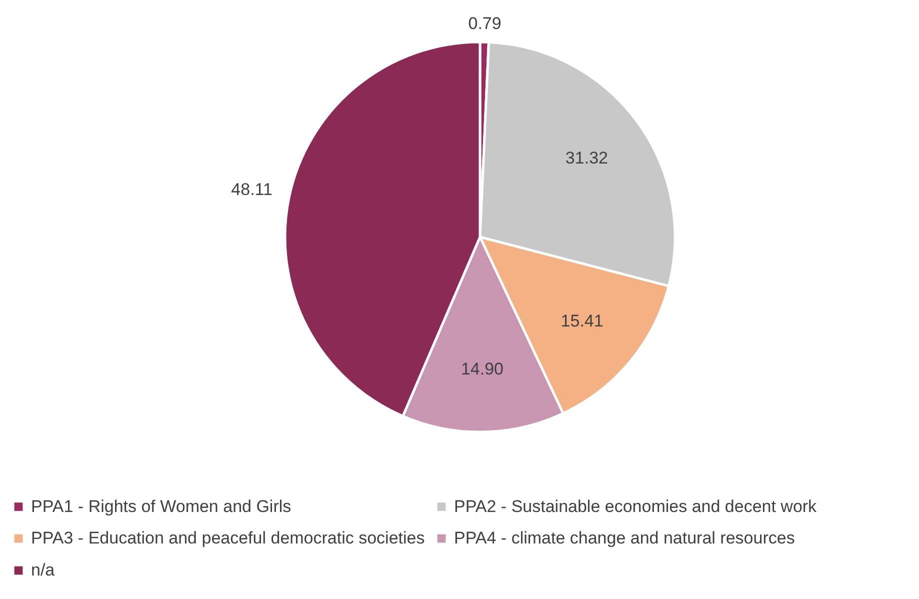 Image resolution: width=919 pixels, height=599 pixels. Describe the element at coordinates (43, 570) in the screenshot. I see `legend-label: n/a` at that location.